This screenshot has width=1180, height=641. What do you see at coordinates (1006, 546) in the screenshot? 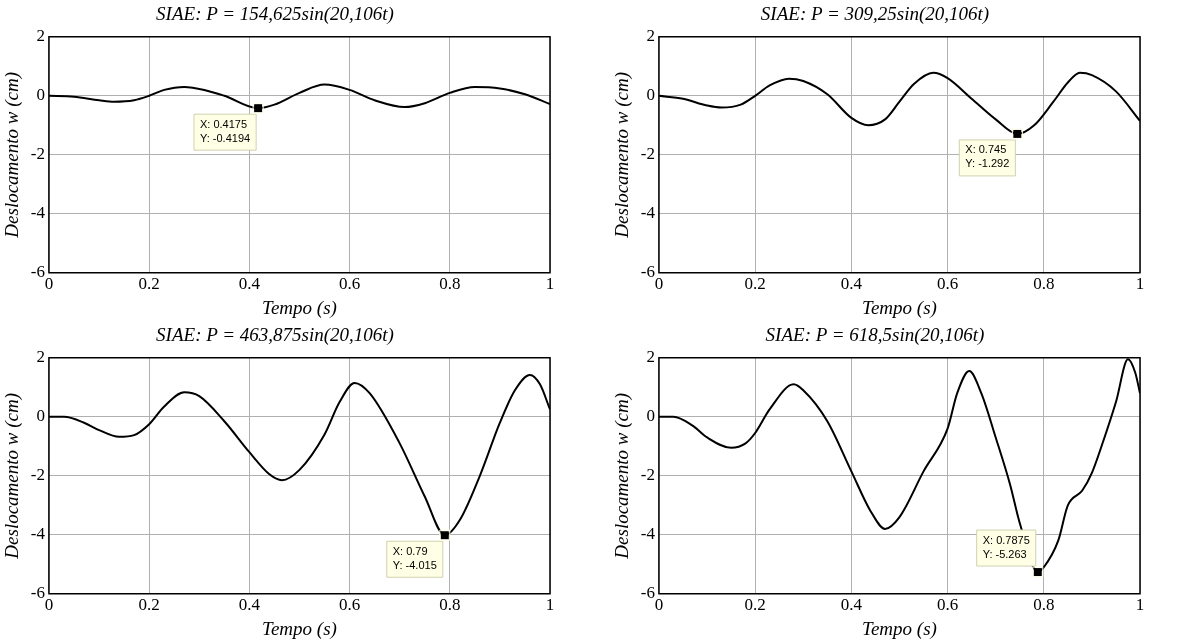
I see `annotation: X: 0.7875 Y: -5.263` at bounding box center [1006, 546].